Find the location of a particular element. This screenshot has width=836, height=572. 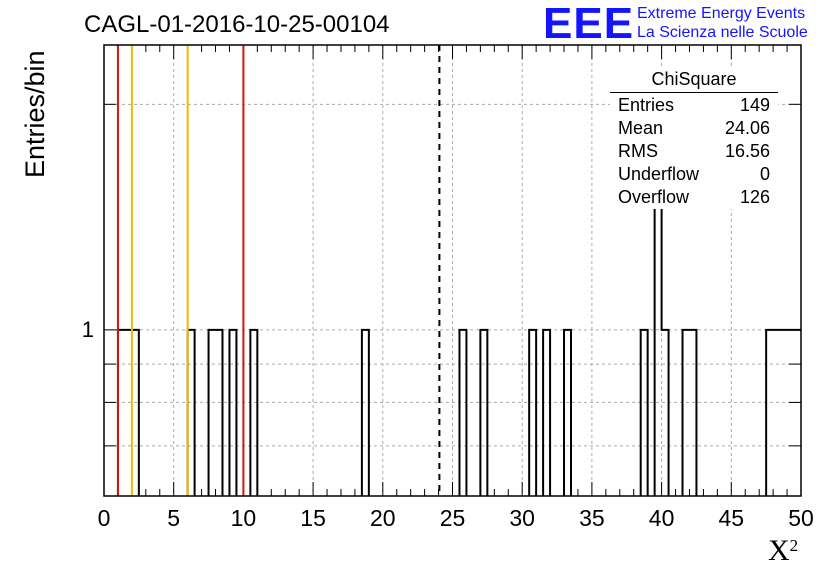

logo-line-1: Extreme Energy Events is located at coordinates (721, 13).